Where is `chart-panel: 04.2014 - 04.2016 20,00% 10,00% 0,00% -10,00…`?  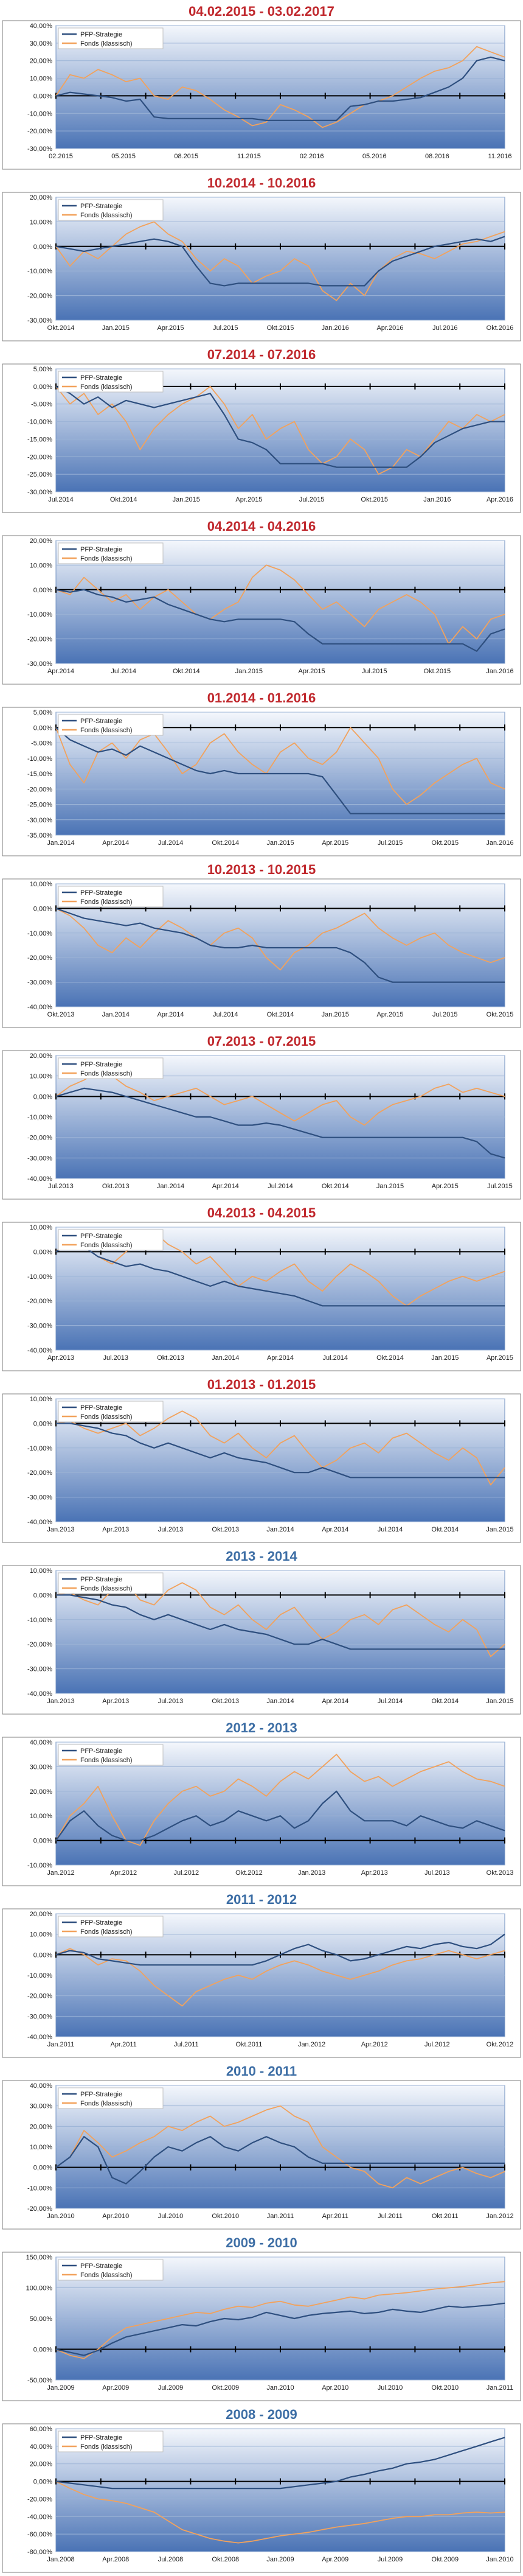 chart-panel: 04.2014 - 04.2016 20,00% 10,00% 0,00% -10,00… is located at coordinates (261, 601).